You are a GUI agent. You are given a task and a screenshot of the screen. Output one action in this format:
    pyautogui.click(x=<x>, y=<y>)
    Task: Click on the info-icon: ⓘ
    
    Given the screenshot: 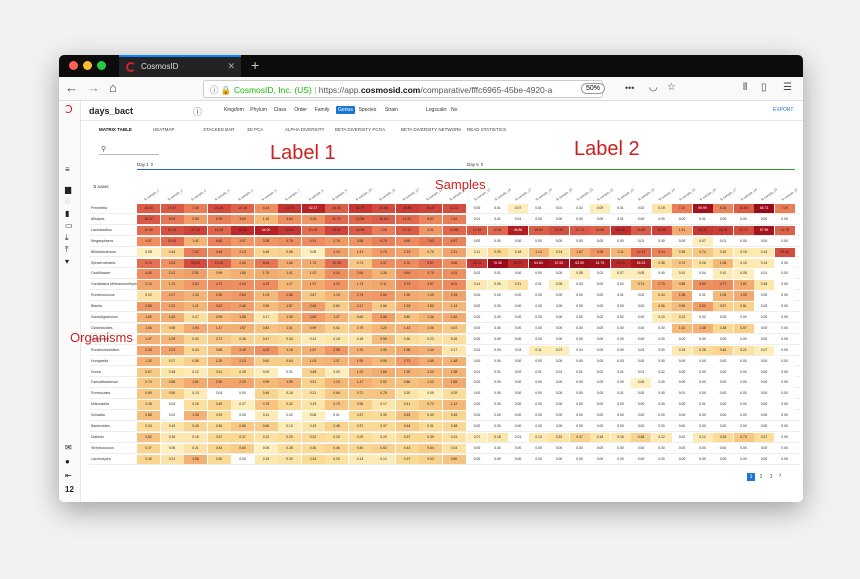 What is the action you would take?
    pyautogui.click(x=214, y=90)
    